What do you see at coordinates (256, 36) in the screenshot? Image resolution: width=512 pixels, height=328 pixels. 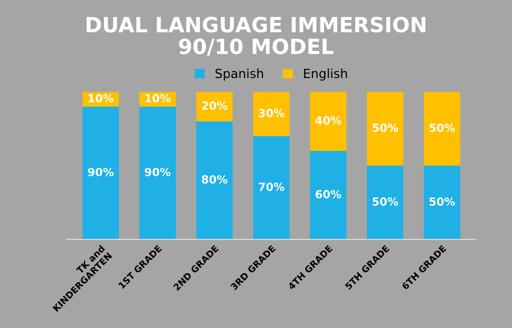 I see `chart-title: DUAL LANGUAGE IMMERSION 90/10 MODEL` at bounding box center [256, 36].